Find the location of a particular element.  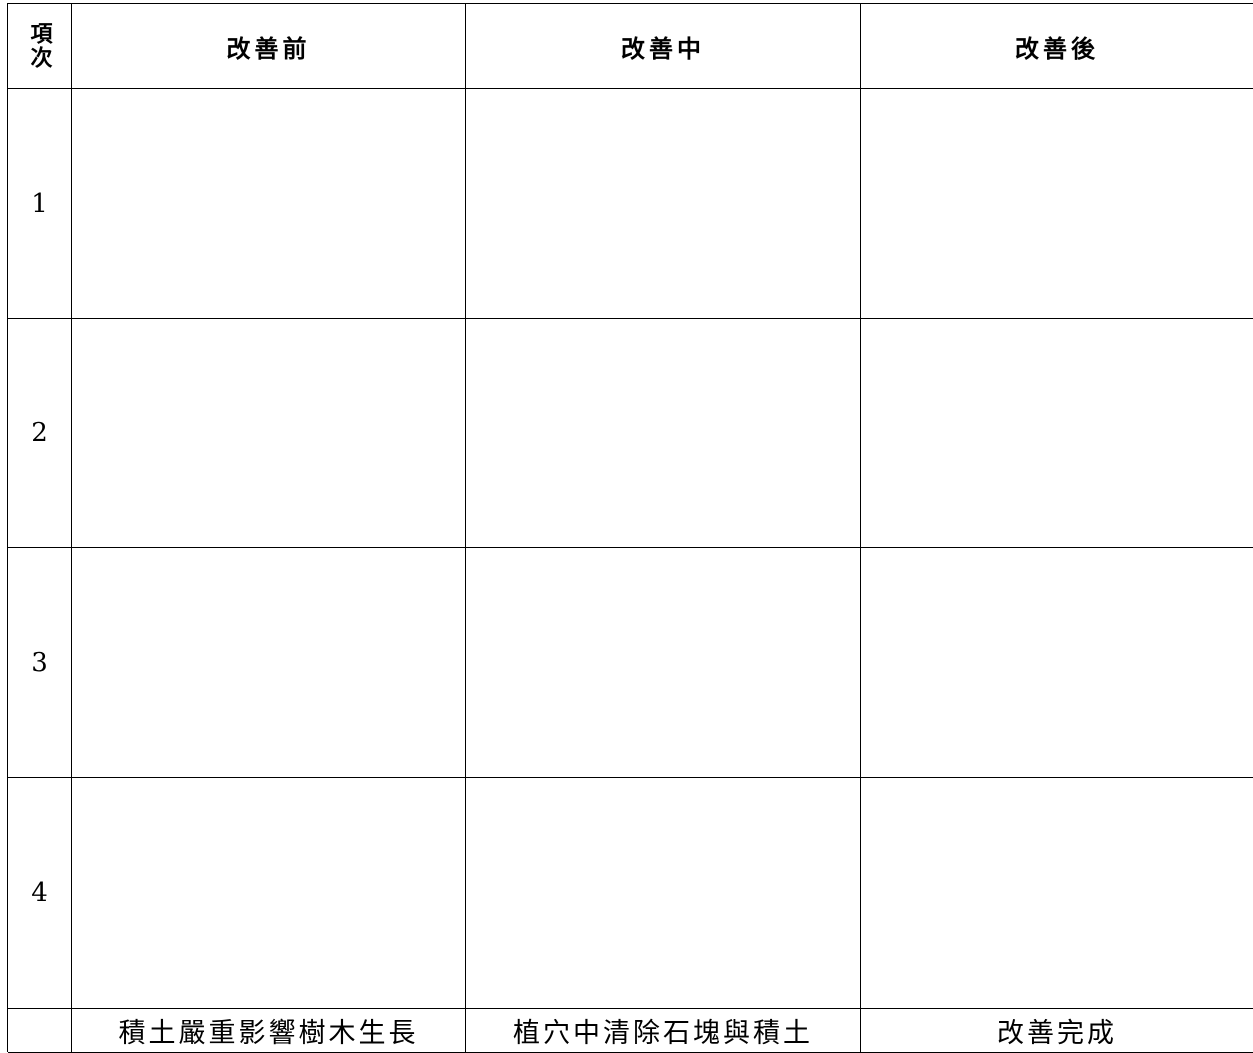

cell-text: 3 is located at coordinates (39, 662).